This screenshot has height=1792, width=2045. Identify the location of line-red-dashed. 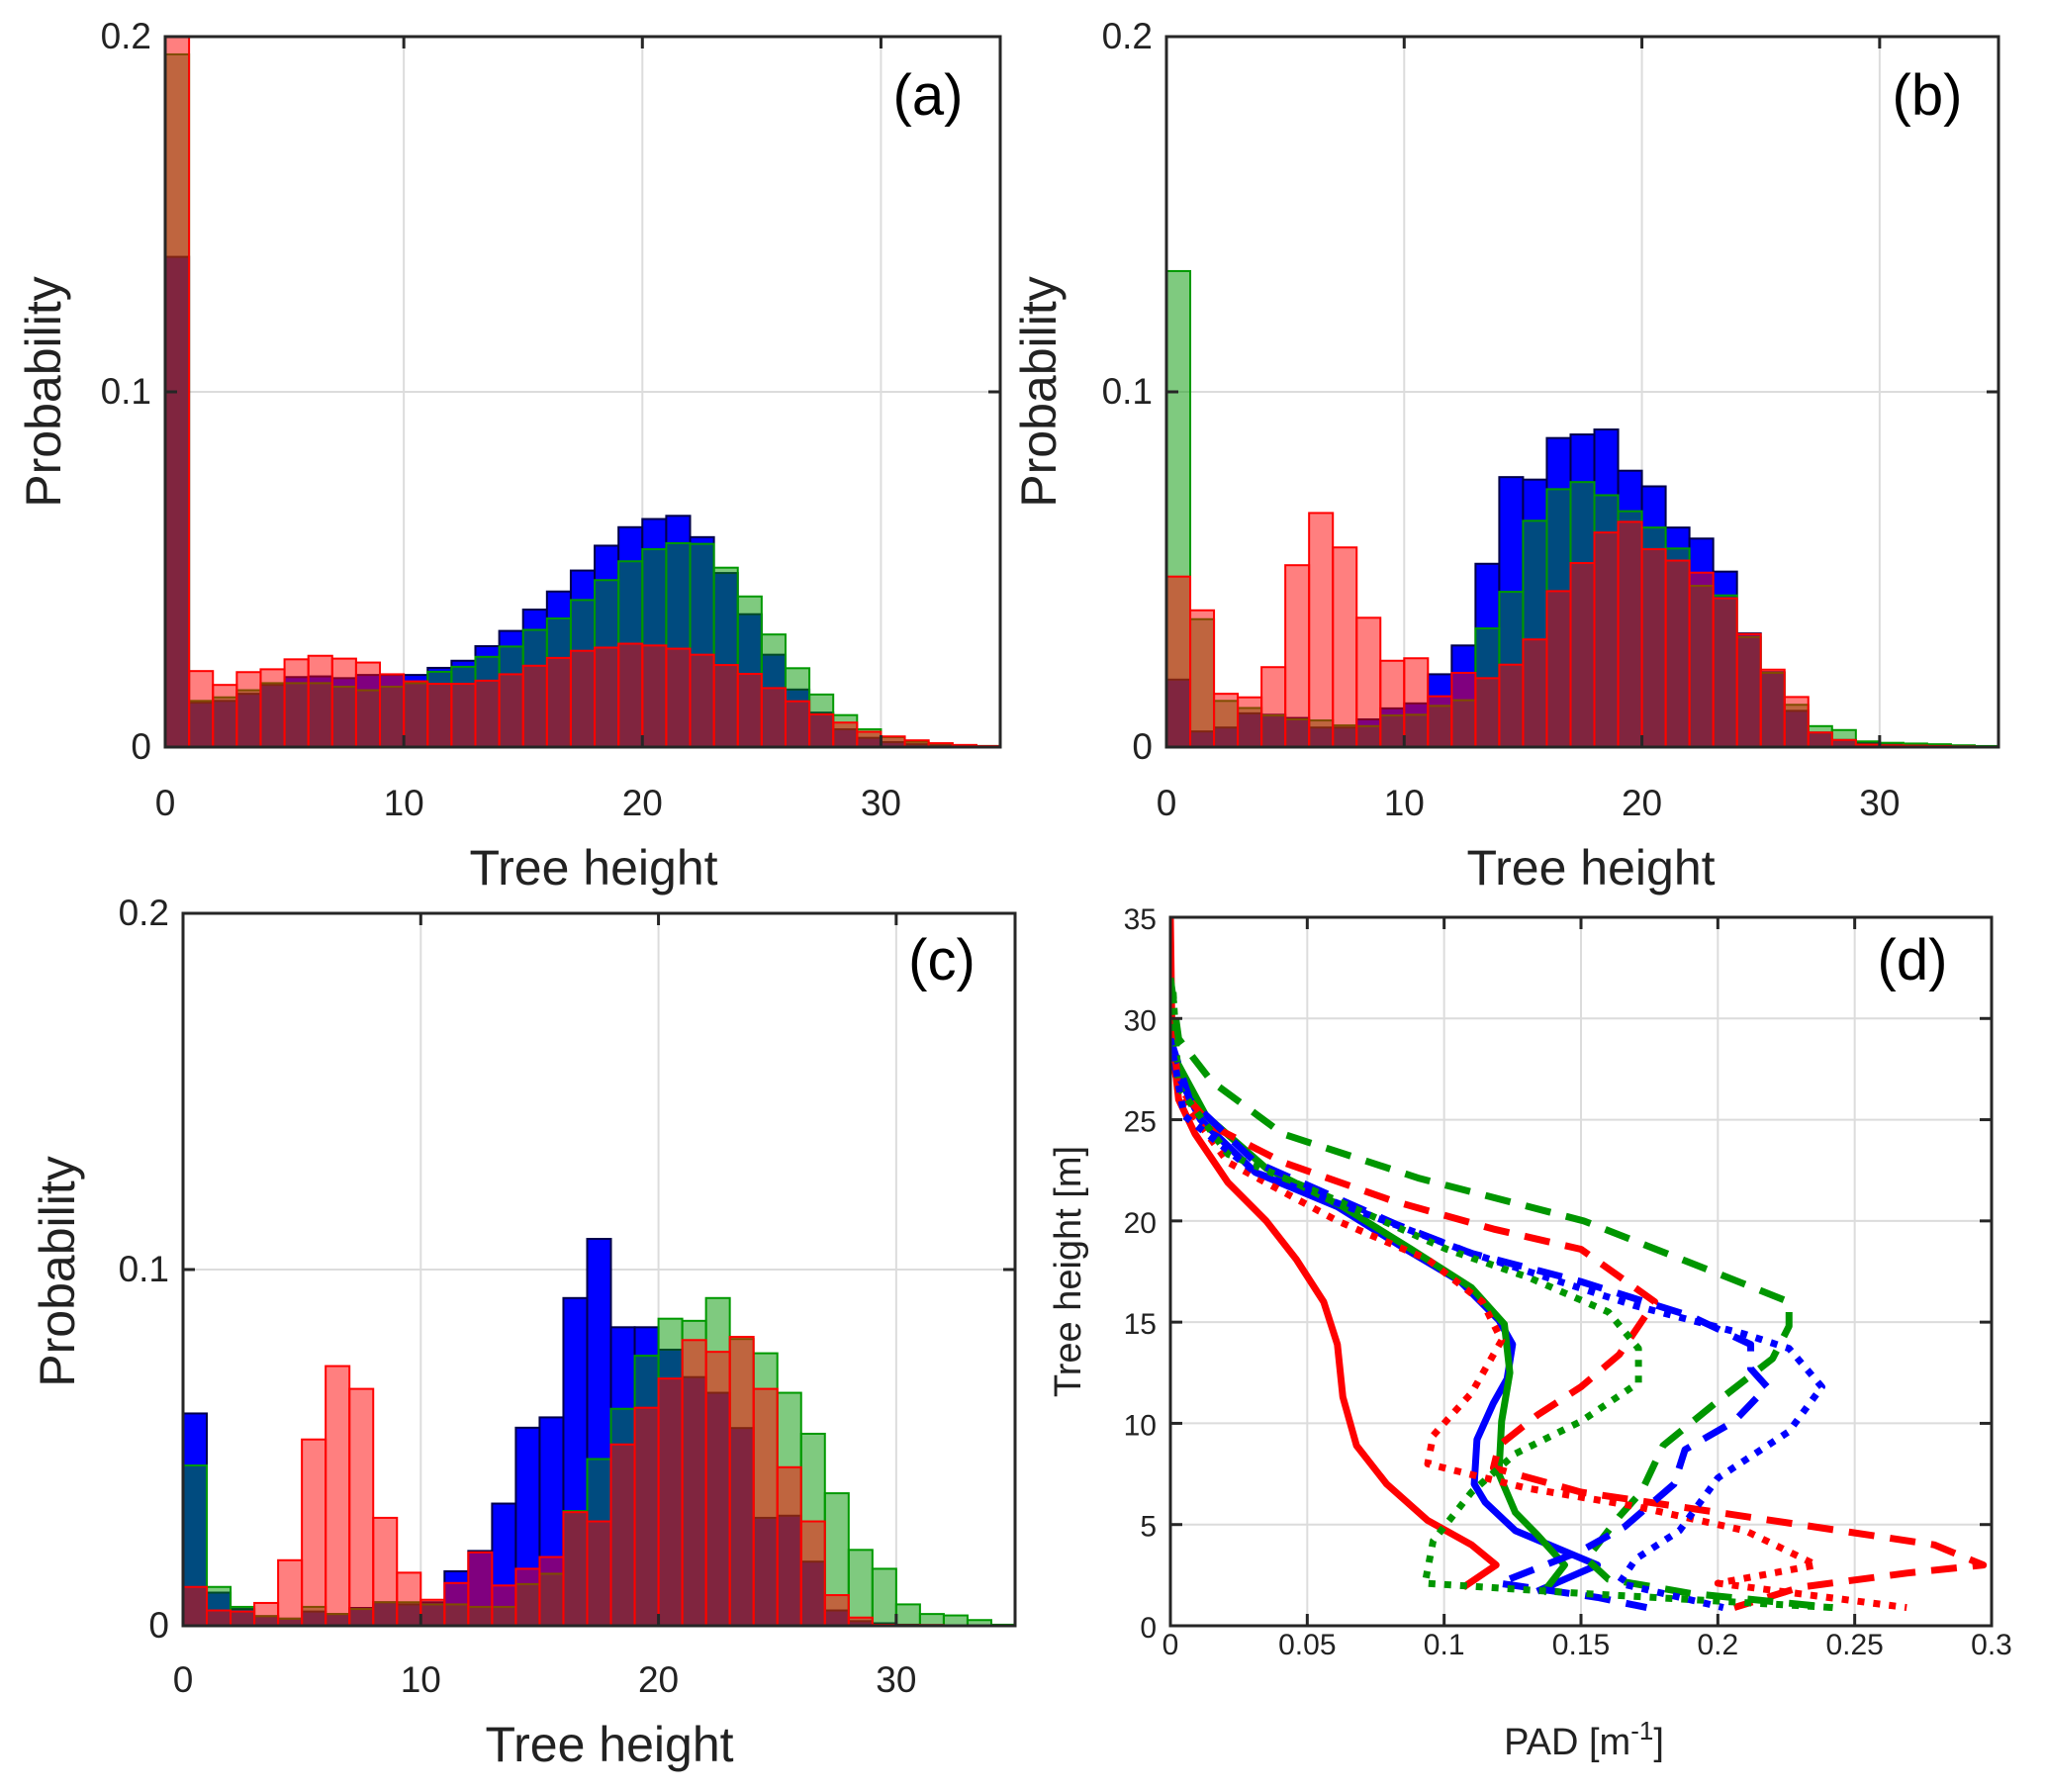
(1579, 1312).